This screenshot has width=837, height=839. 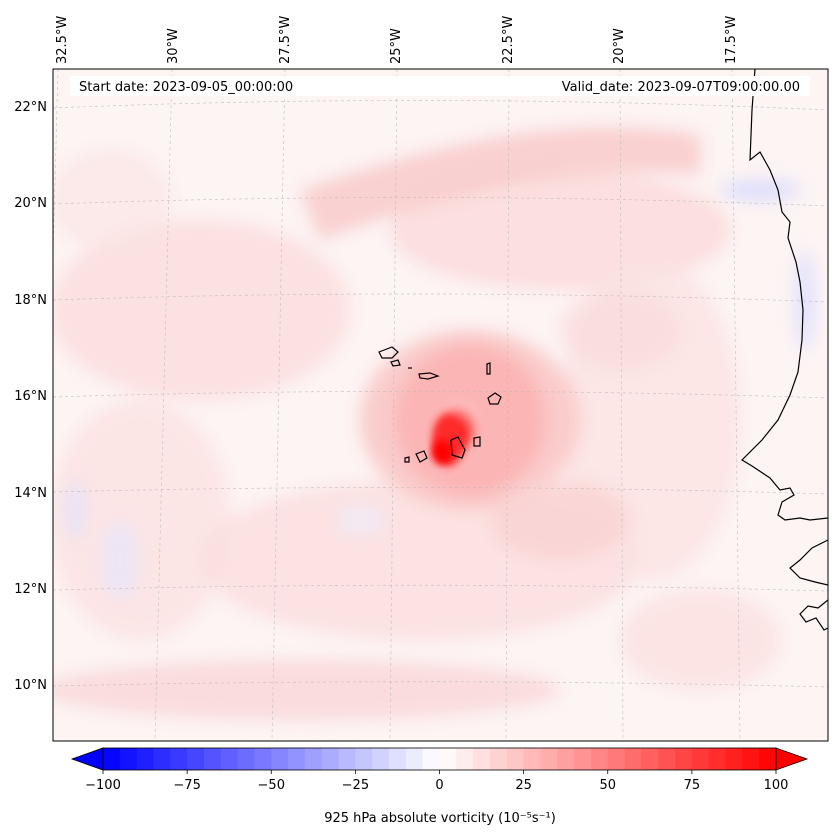 I want to click on colorbar-tick-label: 25, so click(x=523, y=785).